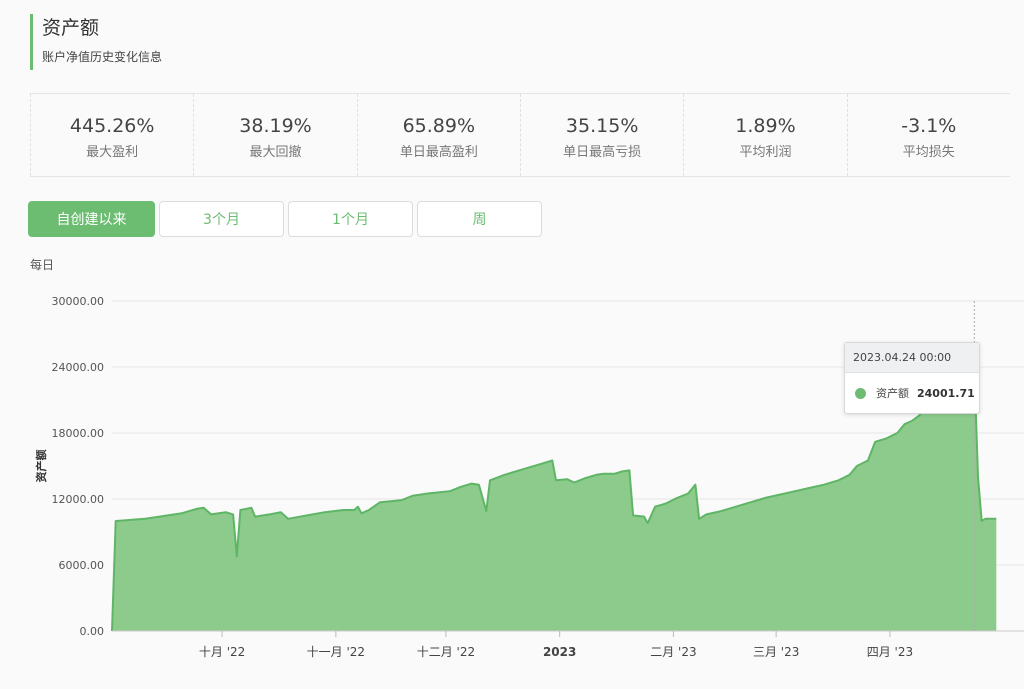 This screenshot has height=689, width=1024. What do you see at coordinates (890, 652) in the screenshot?
I see `x-tick-label: 四月 '23` at bounding box center [890, 652].